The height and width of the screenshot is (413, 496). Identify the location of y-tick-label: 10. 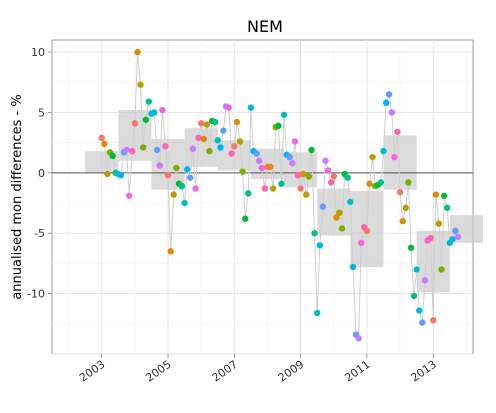
(38, 52).